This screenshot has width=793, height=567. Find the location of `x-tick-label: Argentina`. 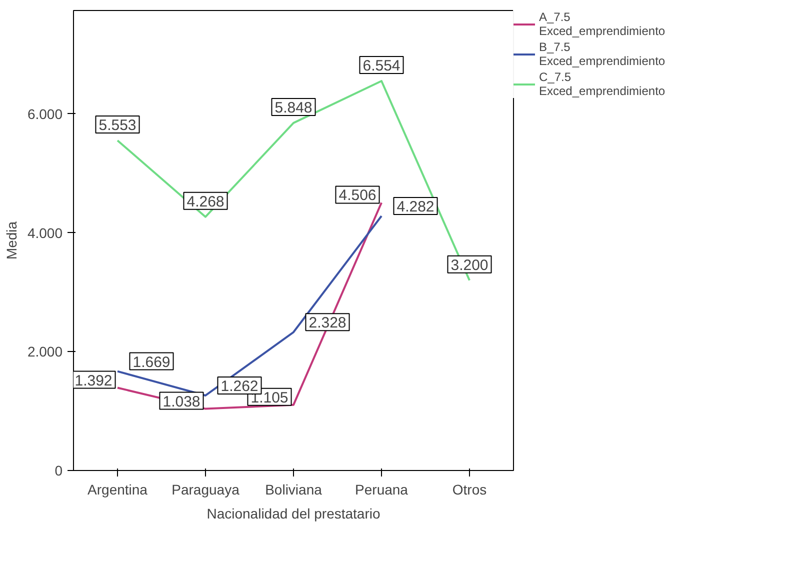

x-tick-label: Argentina is located at coordinates (118, 490).